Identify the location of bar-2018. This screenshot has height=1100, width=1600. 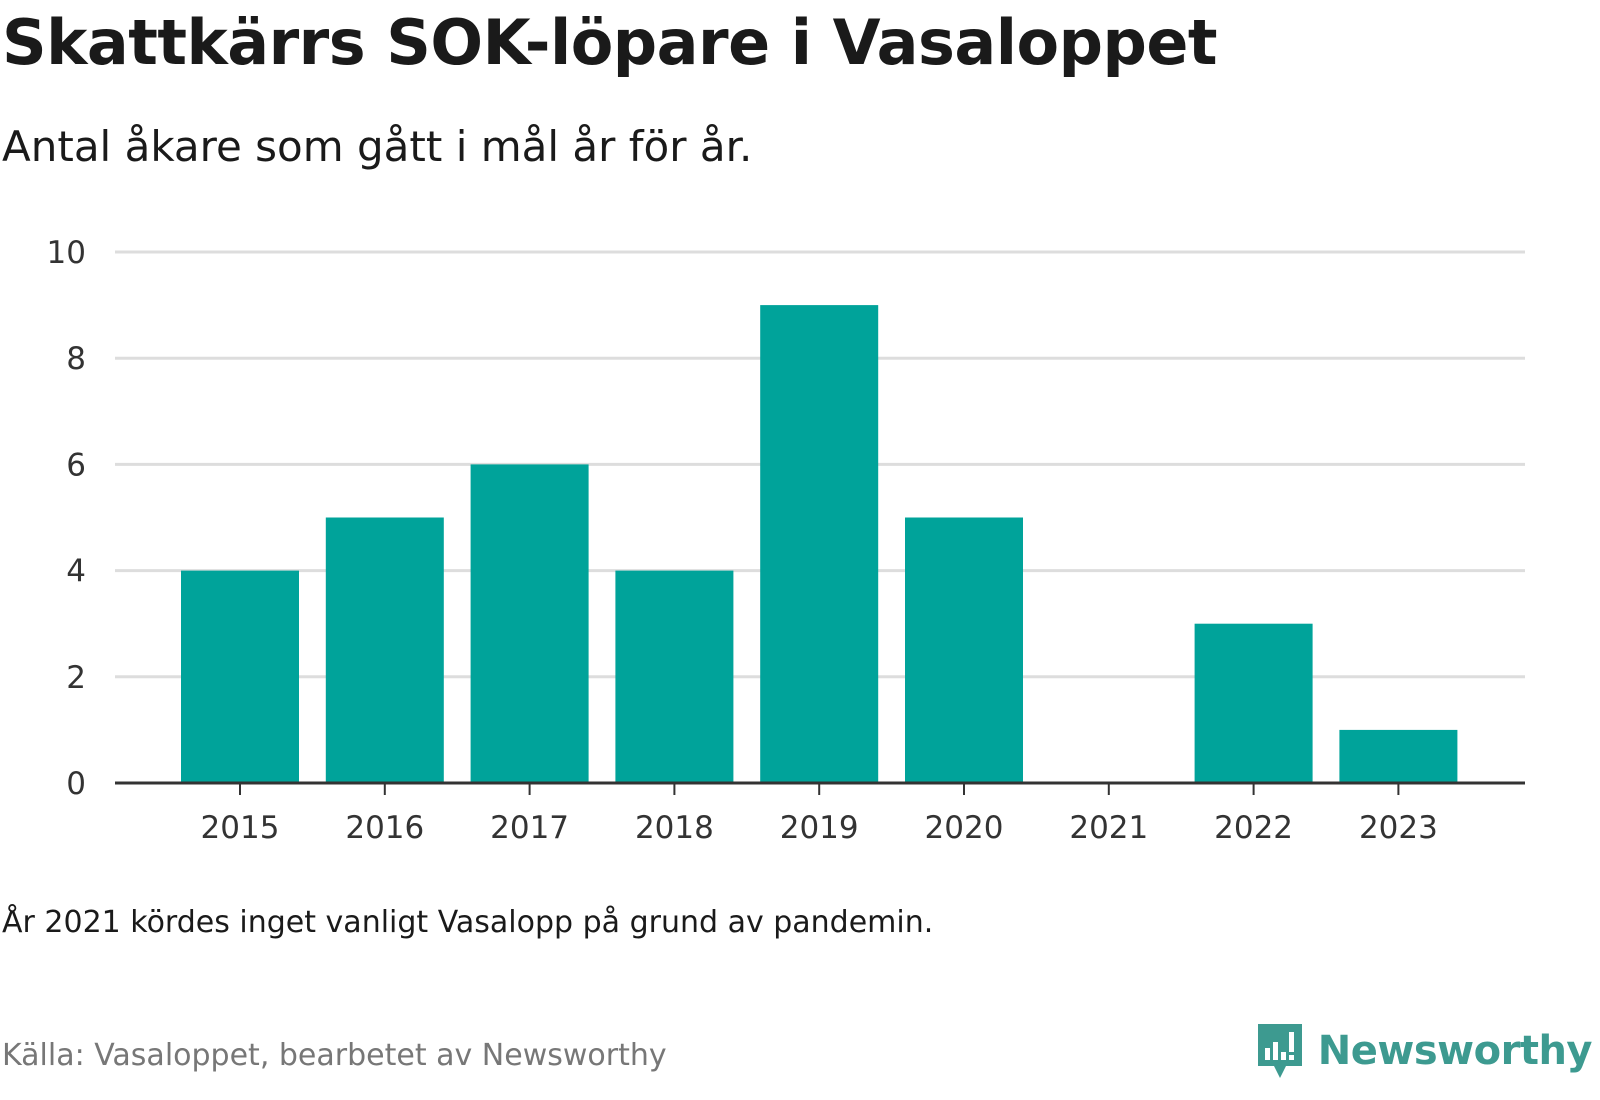
(674, 676).